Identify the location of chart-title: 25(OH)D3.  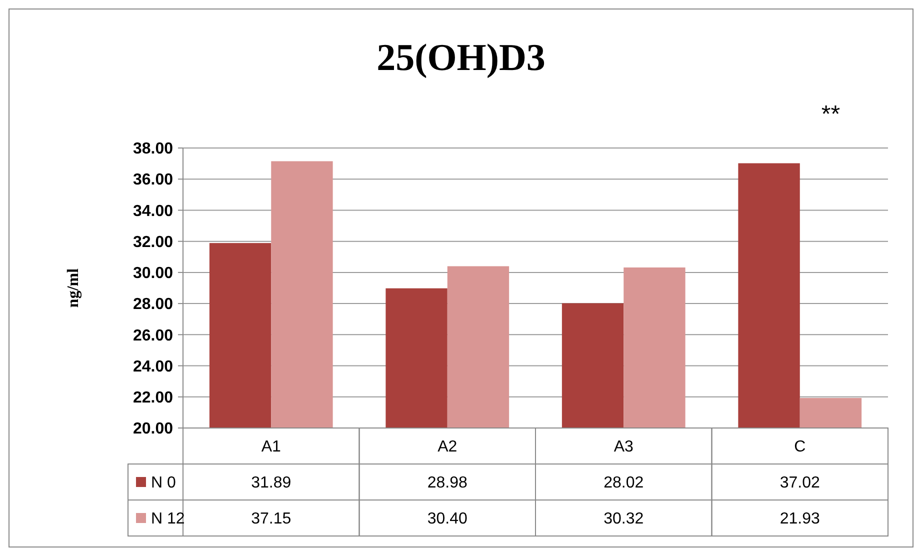
(461, 58).